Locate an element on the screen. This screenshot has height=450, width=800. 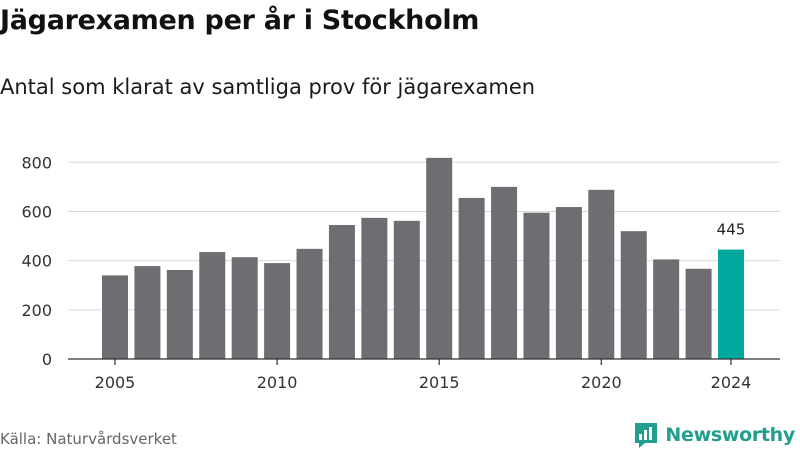
bar-2006 is located at coordinates (147, 312).